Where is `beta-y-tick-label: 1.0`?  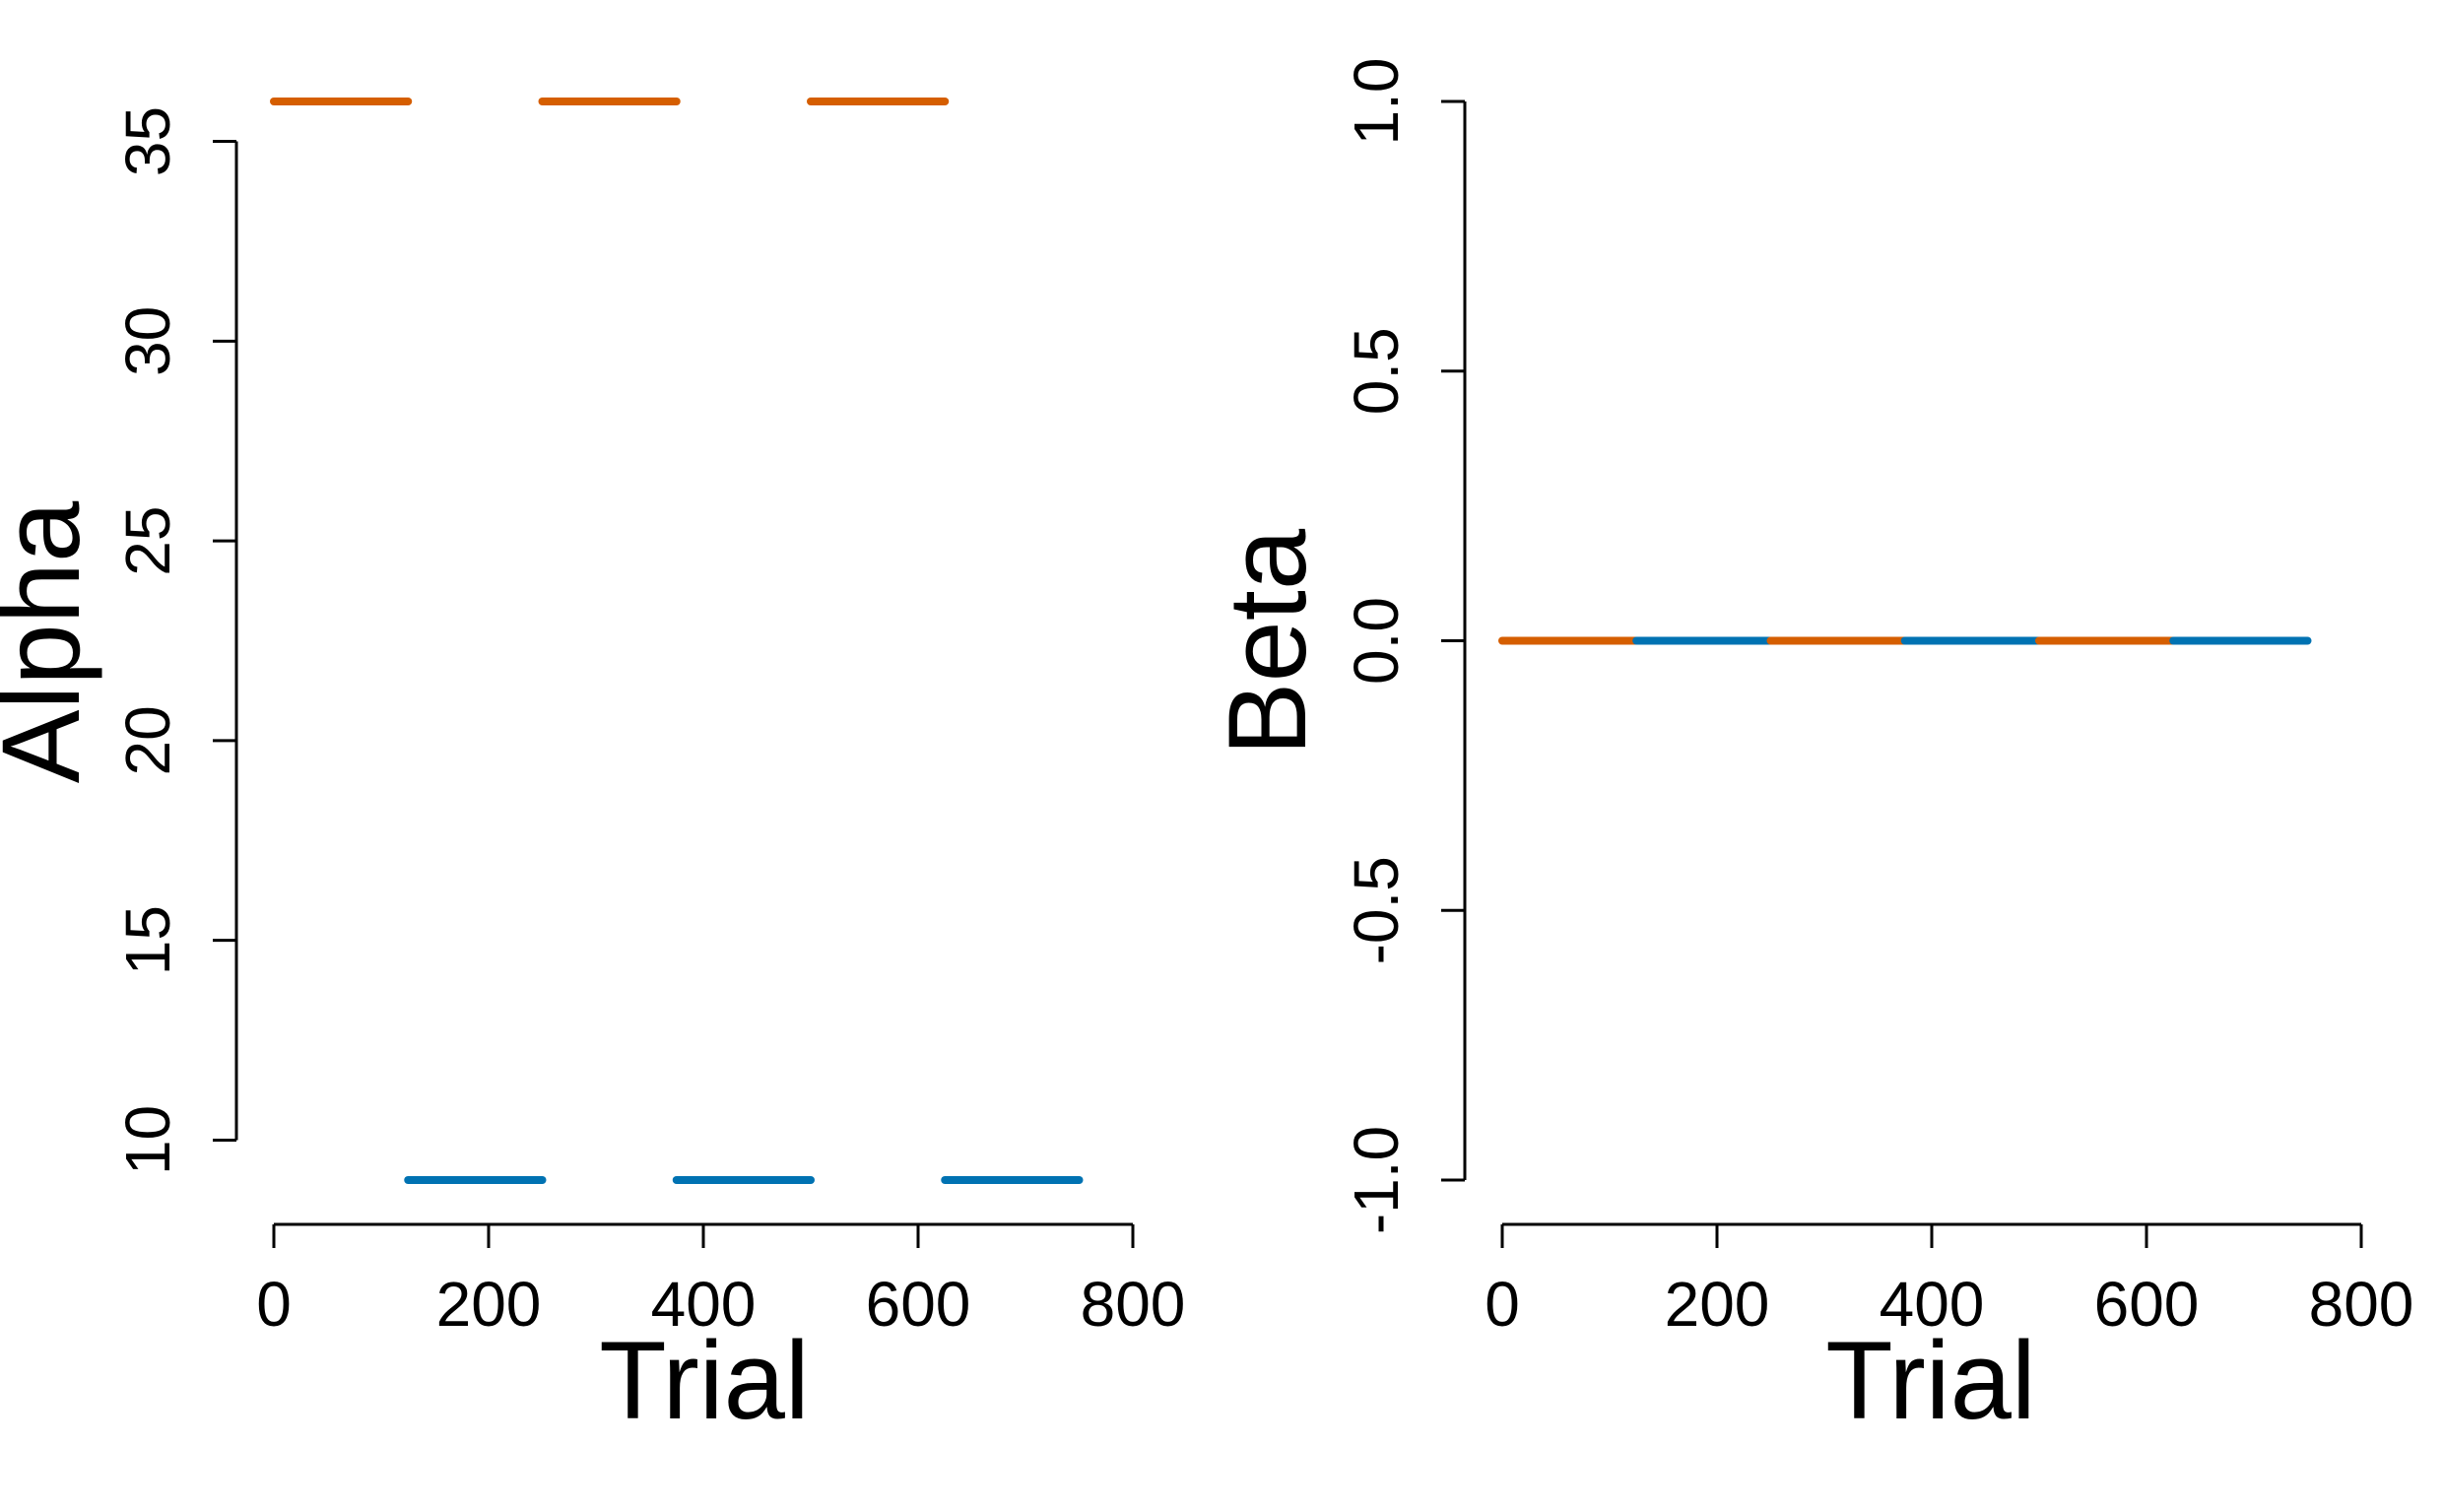 beta-y-tick-label: 1.0 is located at coordinates (1376, 102).